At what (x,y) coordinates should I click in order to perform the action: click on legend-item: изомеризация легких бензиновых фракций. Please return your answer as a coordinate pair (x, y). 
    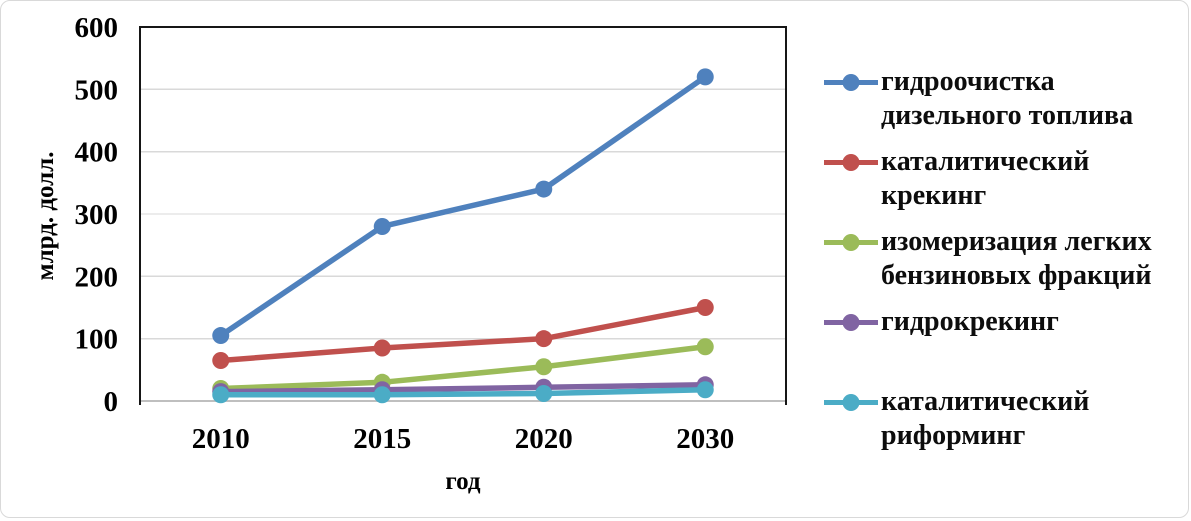
    Looking at the image, I should click on (1006, 265).